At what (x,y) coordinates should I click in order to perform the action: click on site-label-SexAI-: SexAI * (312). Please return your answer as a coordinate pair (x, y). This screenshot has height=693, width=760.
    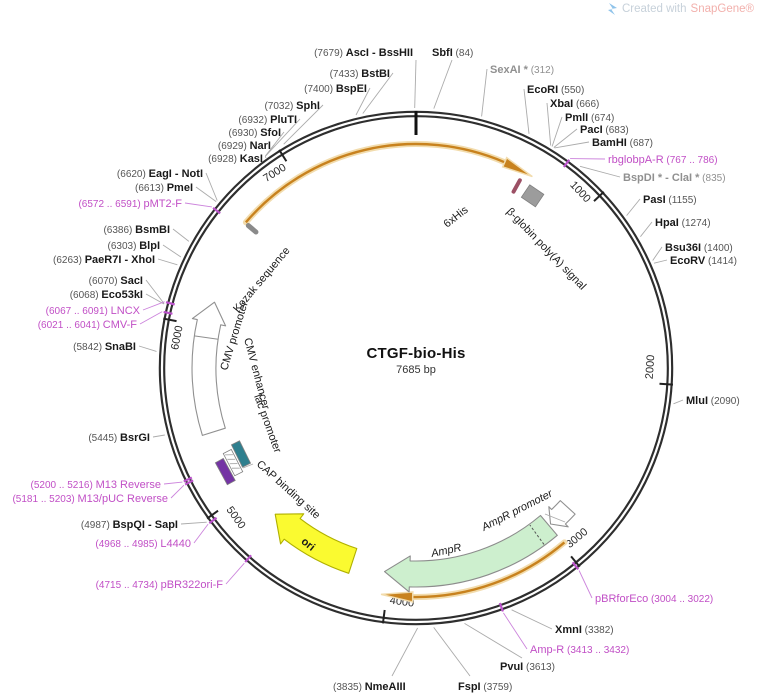
    Looking at the image, I should click on (522, 70).